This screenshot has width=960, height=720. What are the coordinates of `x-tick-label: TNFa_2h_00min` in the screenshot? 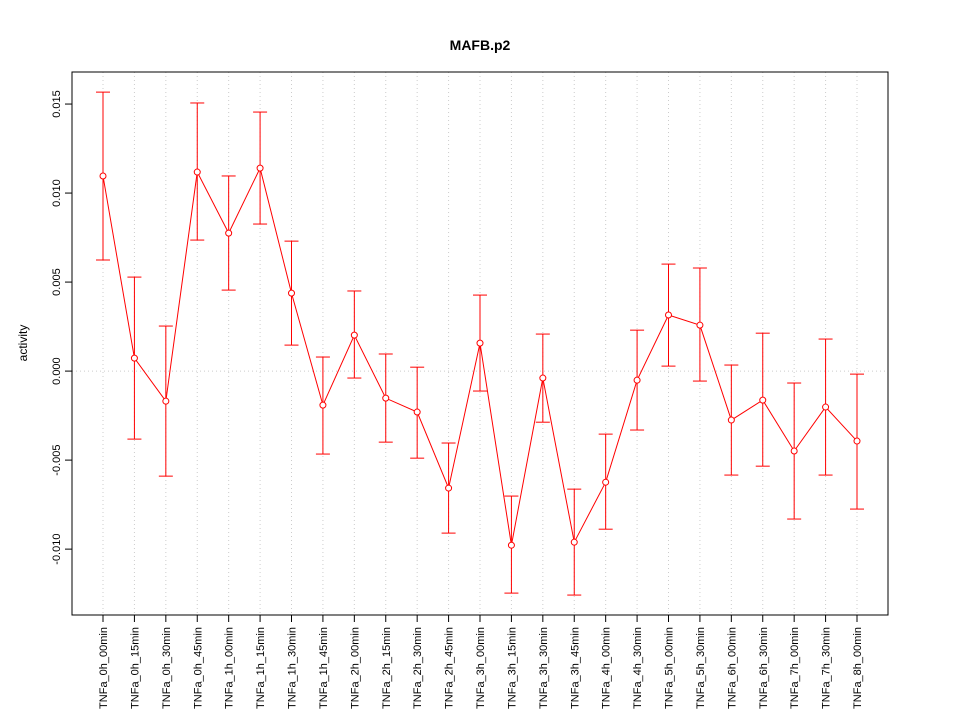 It's located at (355, 668).